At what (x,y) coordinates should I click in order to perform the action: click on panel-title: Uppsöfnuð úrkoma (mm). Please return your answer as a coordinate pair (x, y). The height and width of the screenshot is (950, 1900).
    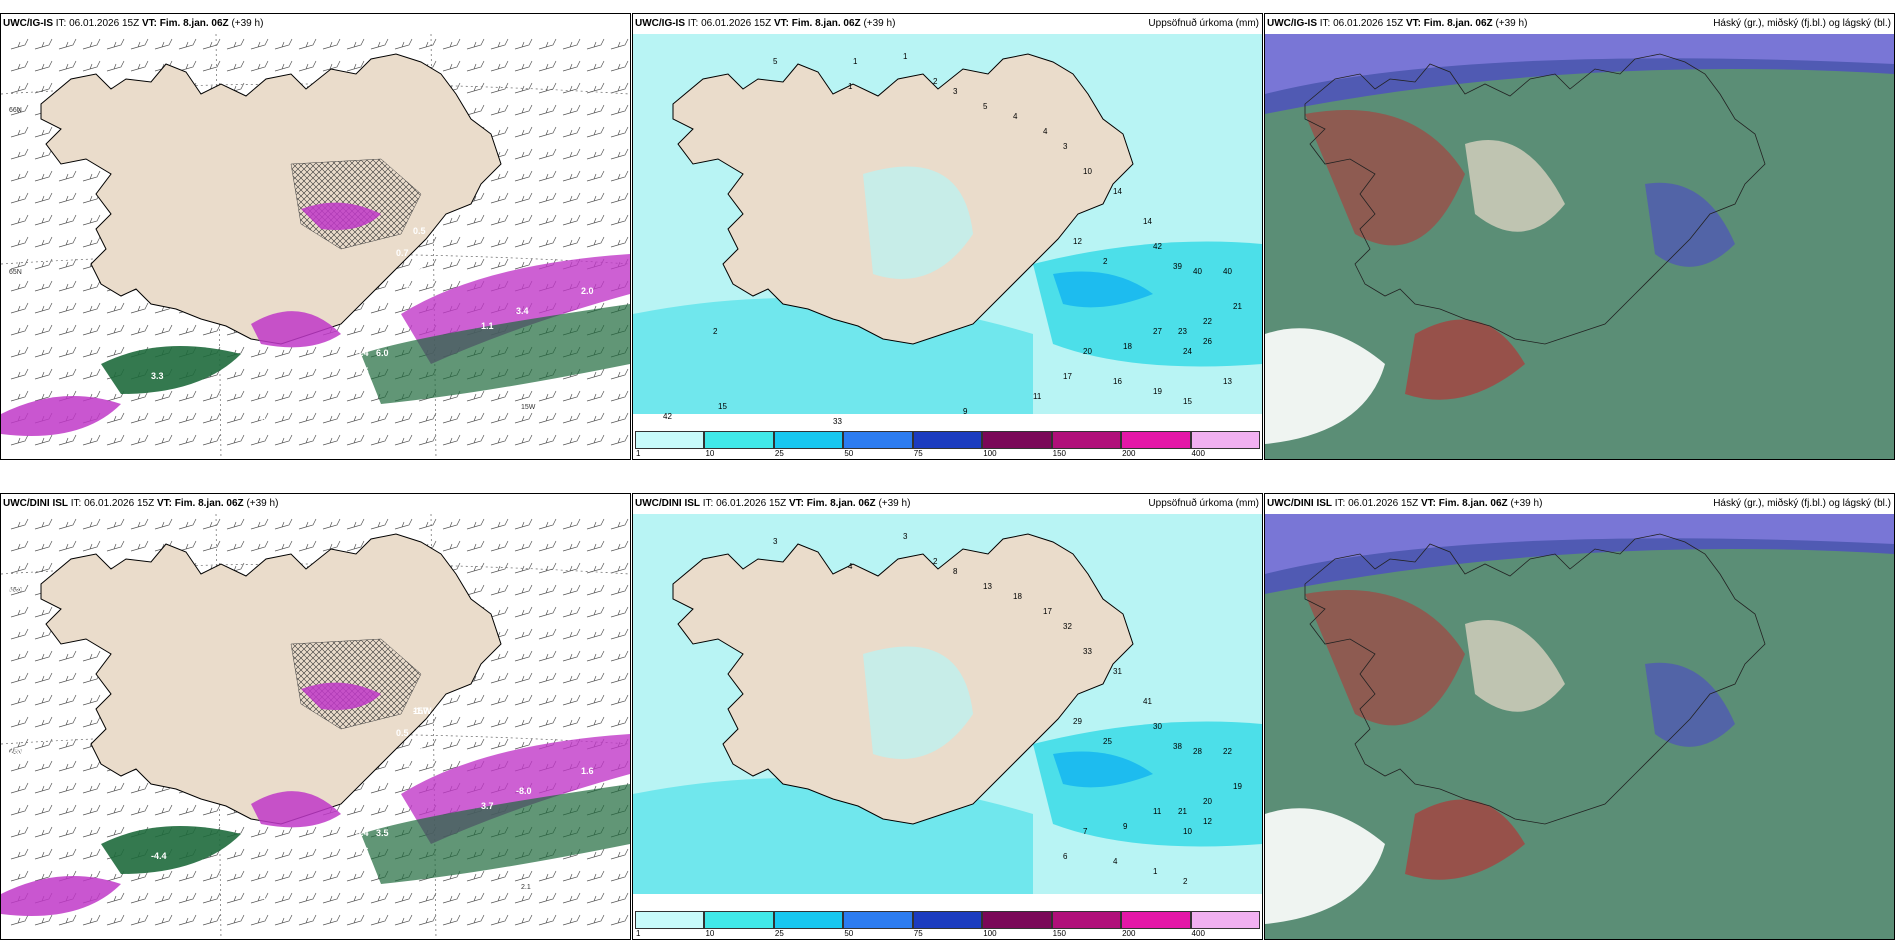
    Looking at the image, I should click on (1203, 503).